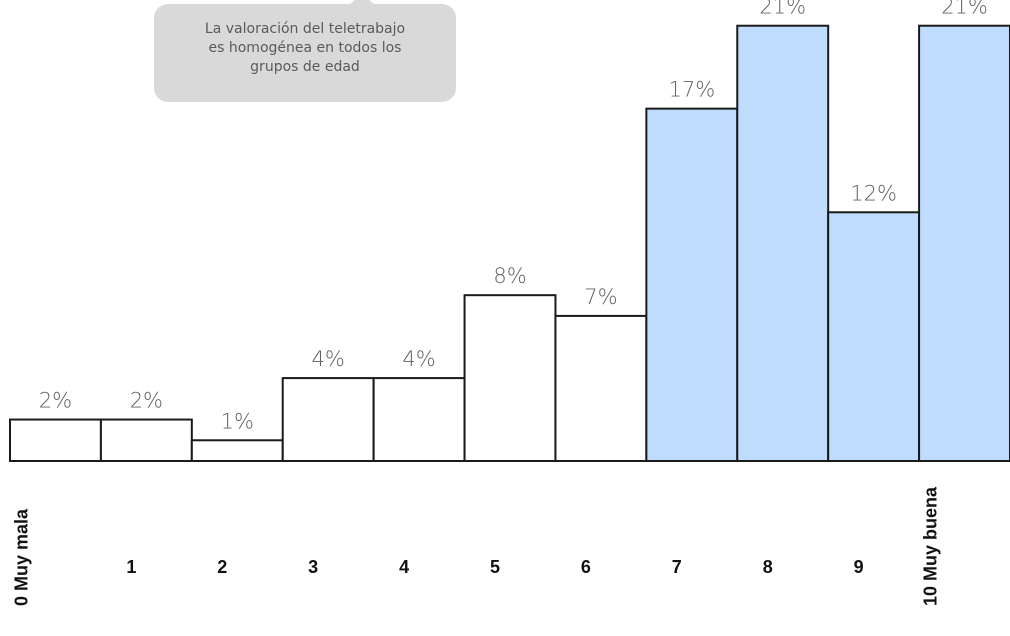  What do you see at coordinates (328, 359) in the screenshot?
I see `value-label-3: 4%` at bounding box center [328, 359].